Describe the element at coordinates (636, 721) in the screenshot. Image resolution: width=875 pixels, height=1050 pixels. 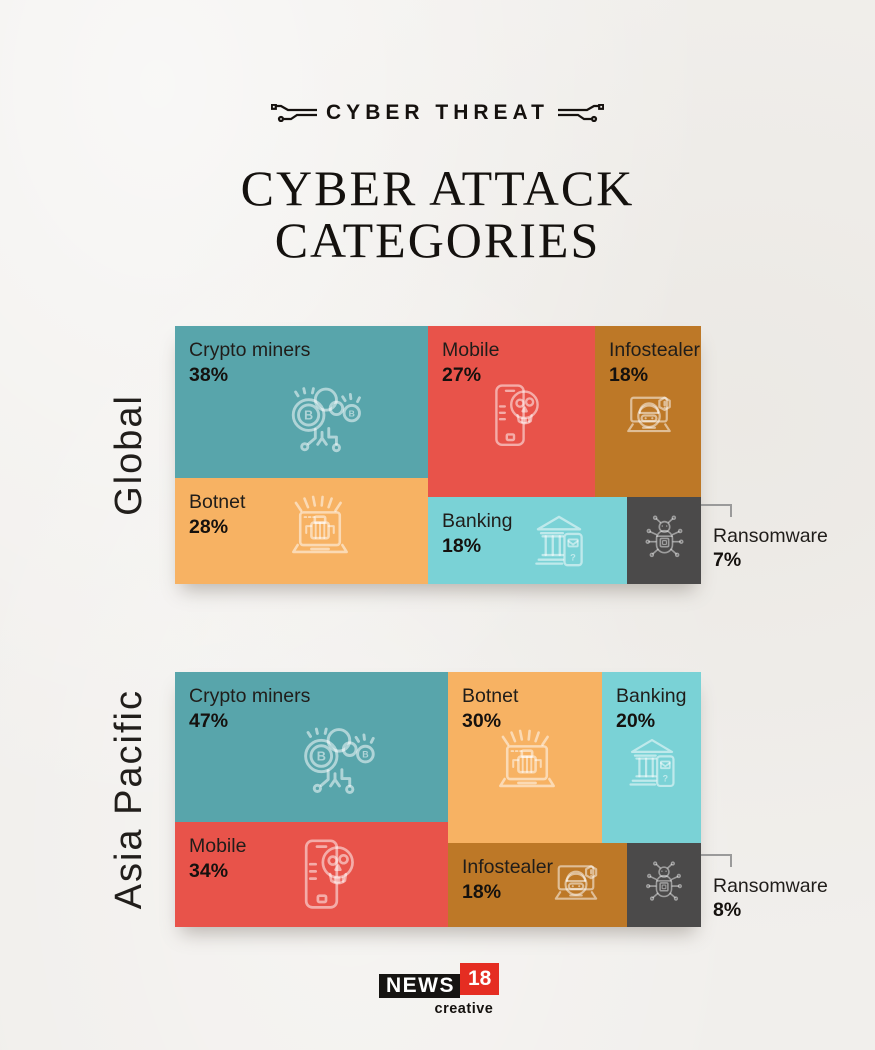
I see `cell-value: 20%` at that location.